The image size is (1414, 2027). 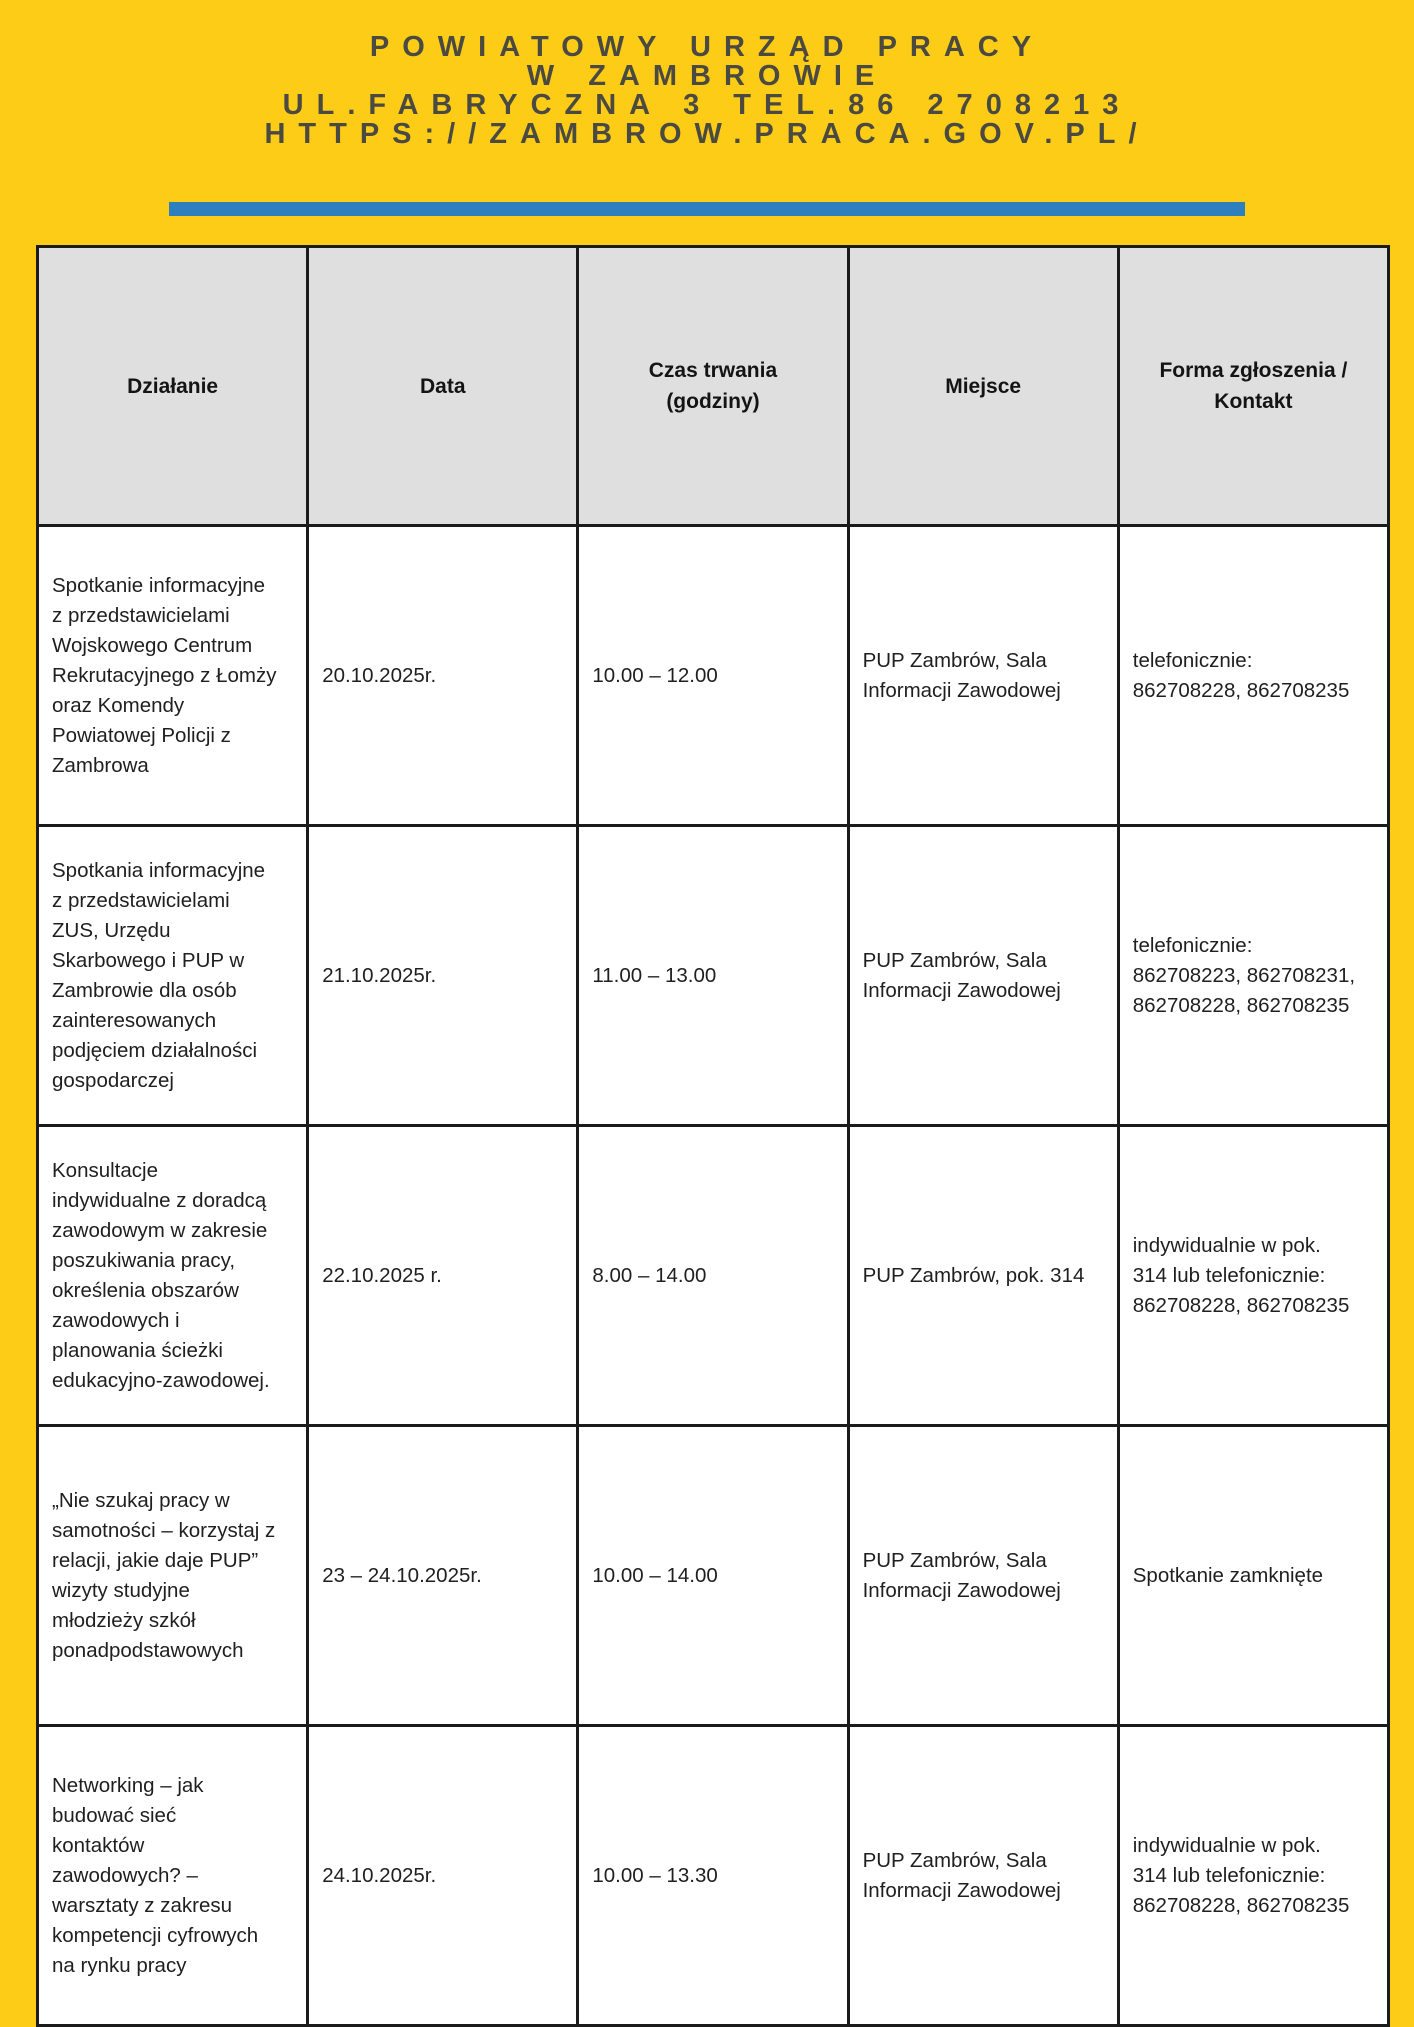 What do you see at coordinates (443, 386) in the screenshot?
I see `column-header-data: Data` at bounding box center [443, 386].